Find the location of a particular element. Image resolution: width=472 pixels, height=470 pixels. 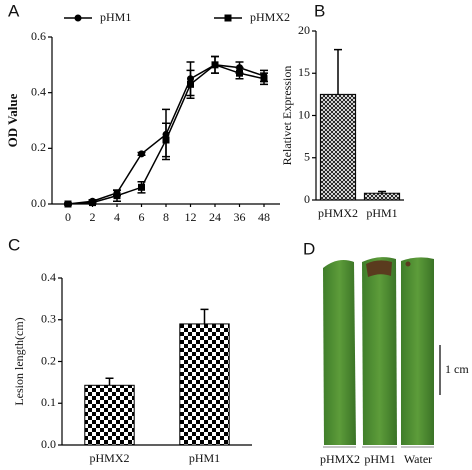

y-tick-label: 20 is located at coordinates (304, 30).